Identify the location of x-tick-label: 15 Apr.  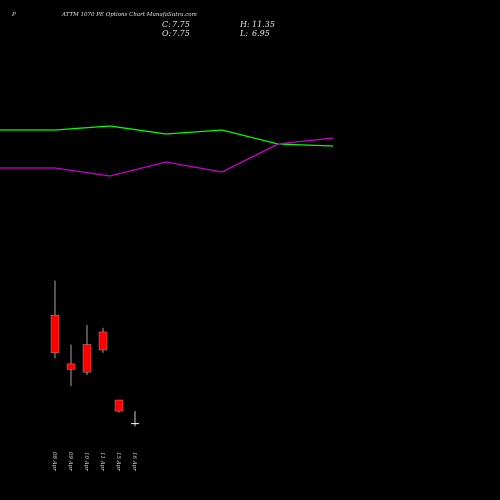
(118, 461).